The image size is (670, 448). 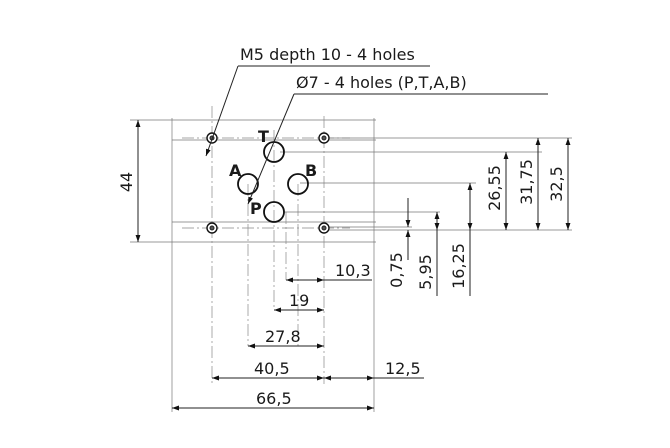 I want to click on port-labels: T A B P, so click(x=273, y=172).